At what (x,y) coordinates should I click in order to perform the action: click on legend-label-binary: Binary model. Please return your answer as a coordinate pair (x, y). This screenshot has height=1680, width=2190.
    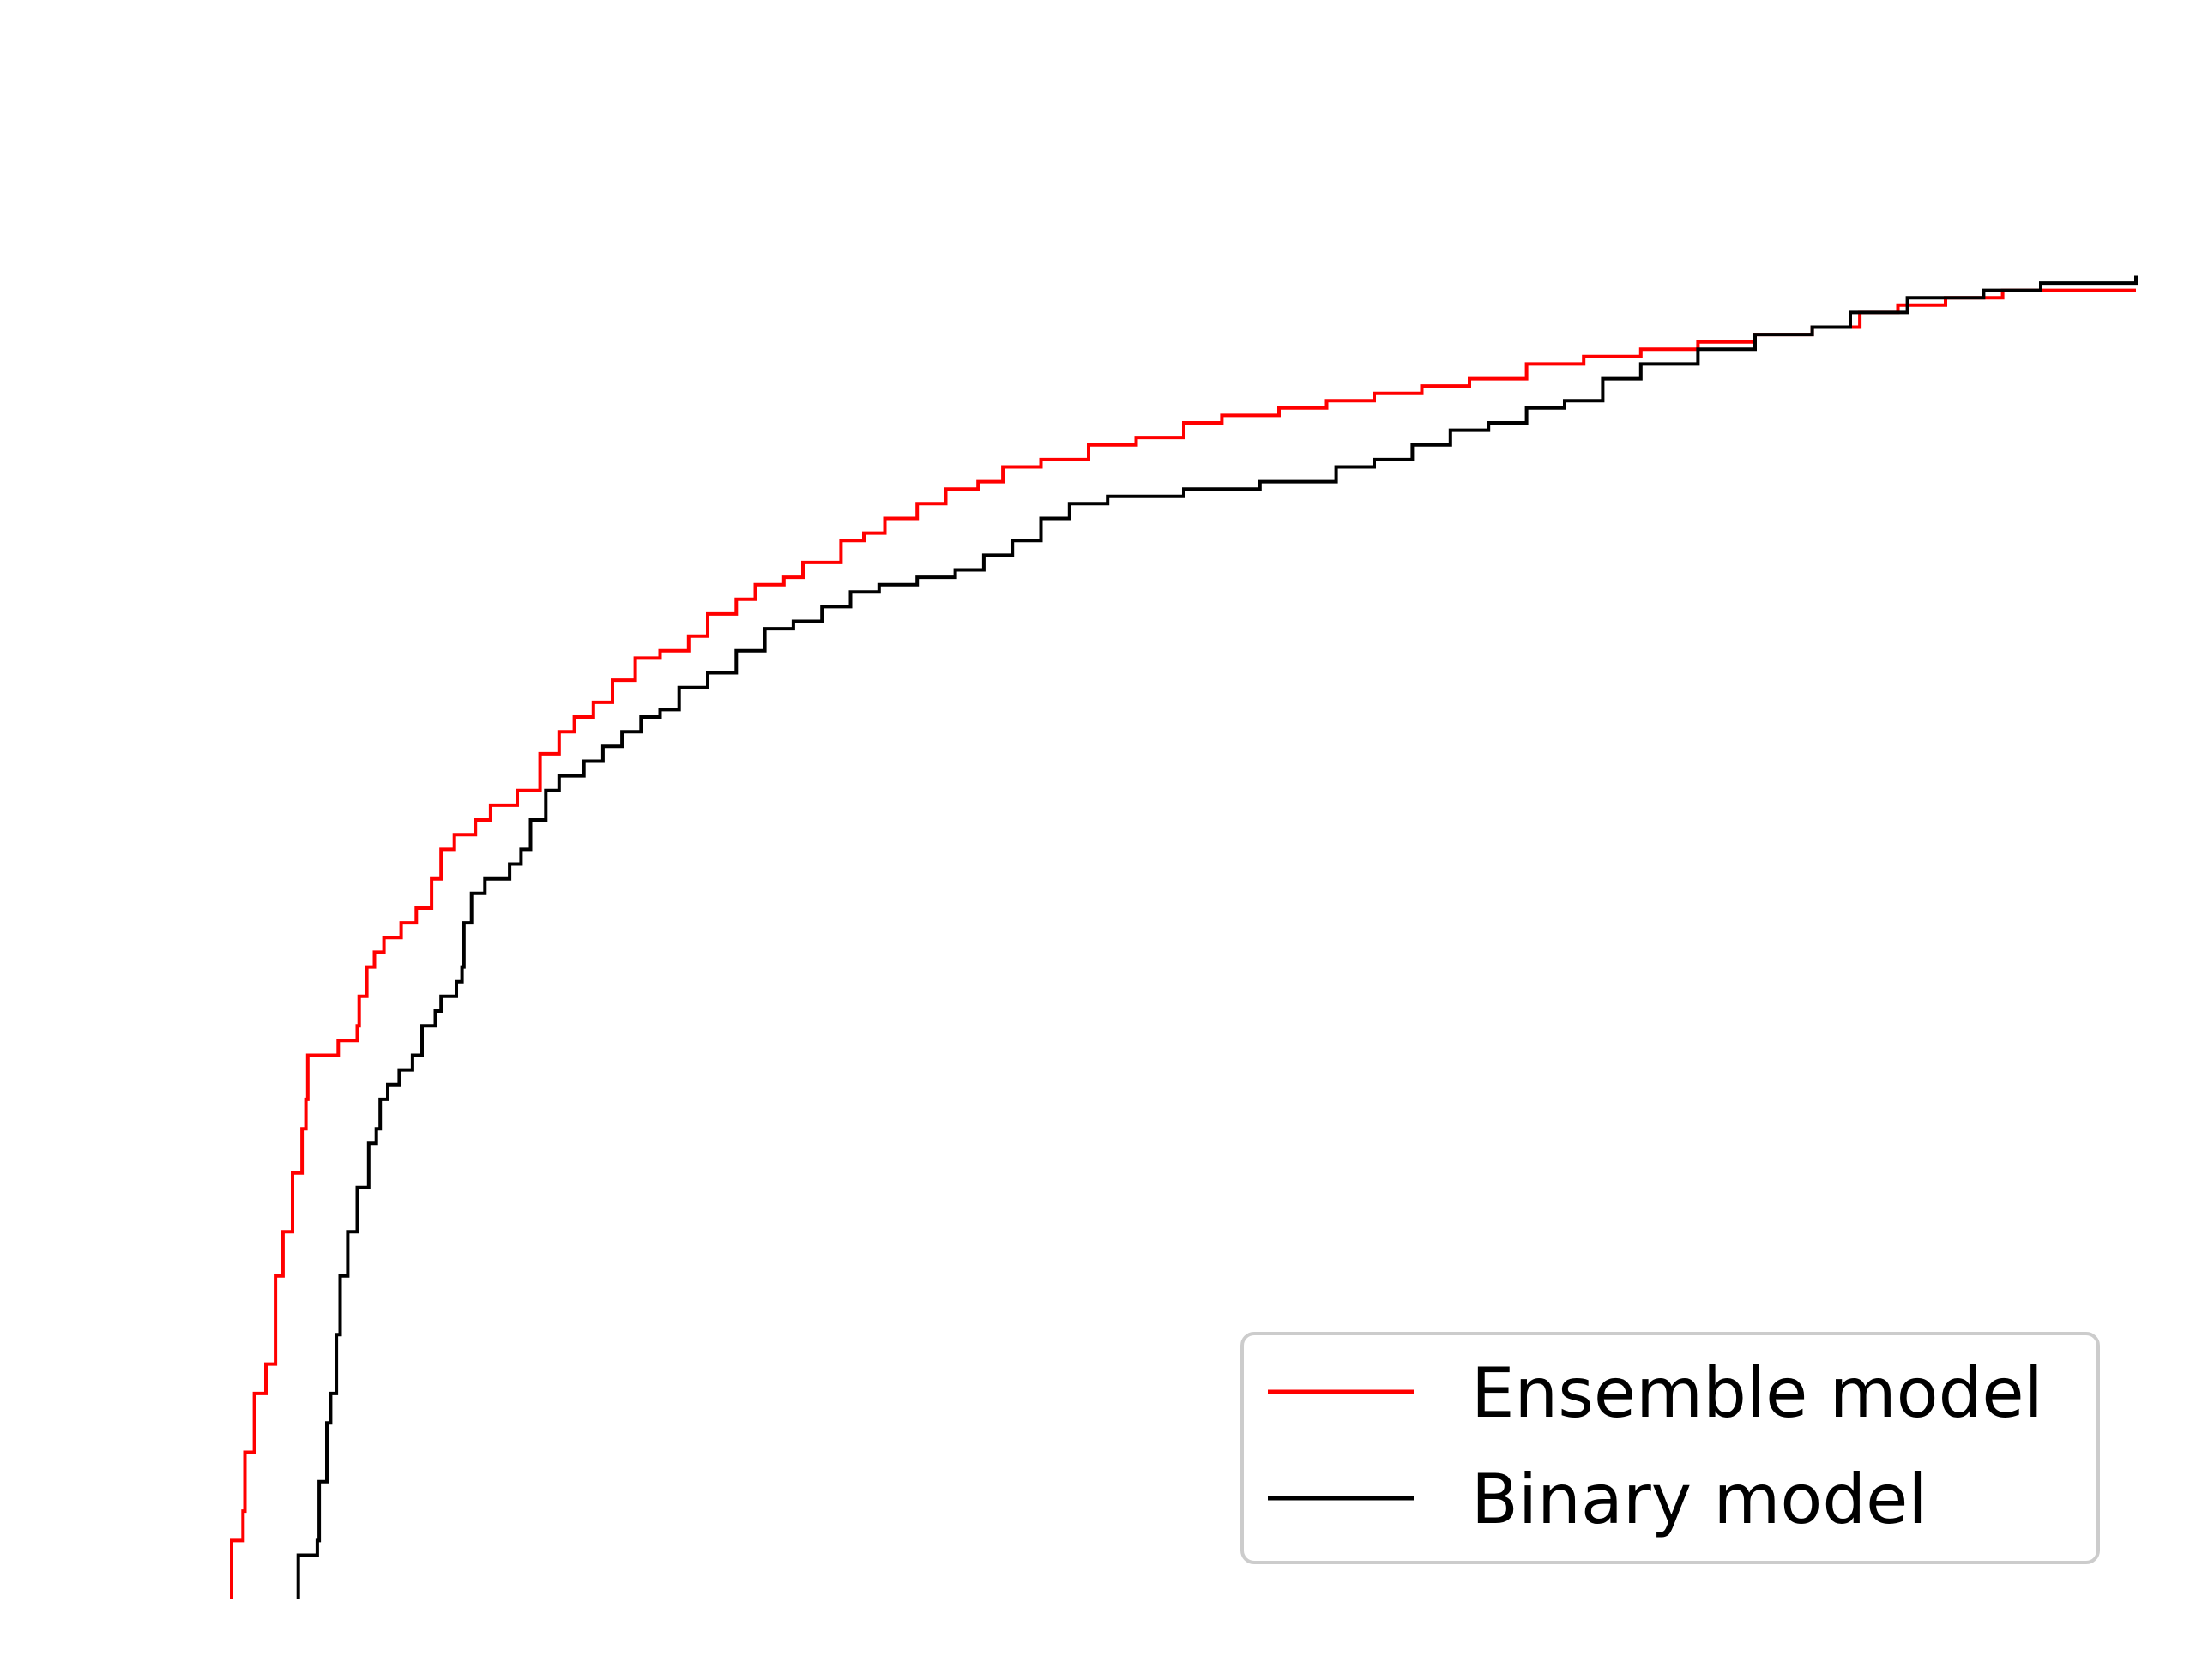
    Looking at the image, I should click on (1699, 1499).